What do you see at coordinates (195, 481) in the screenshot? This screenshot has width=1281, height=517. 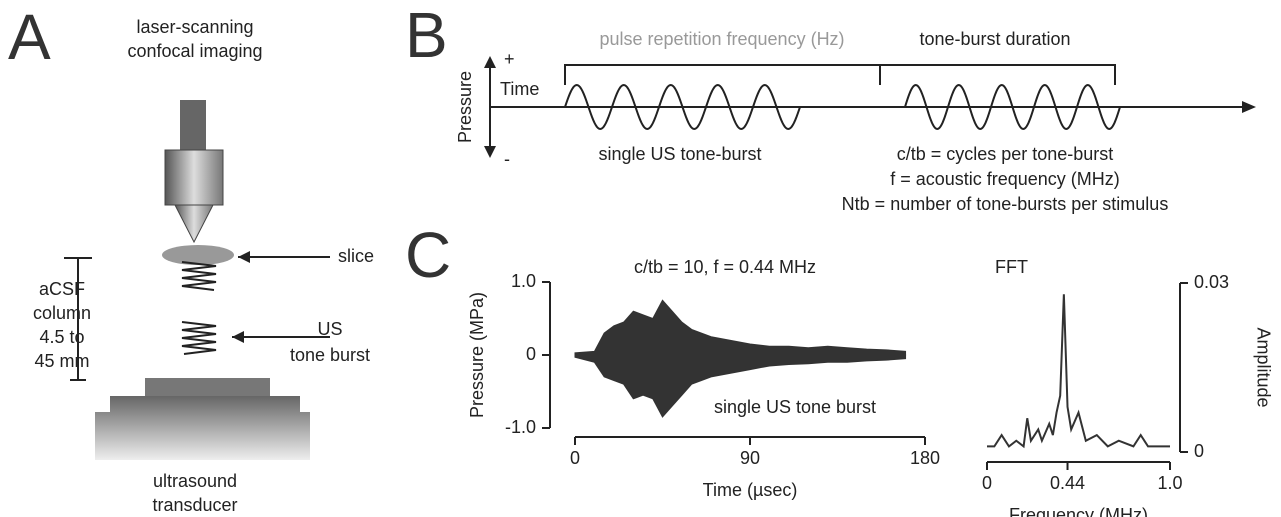 I see `label: ultrasound` at bounding box center [195, 481].